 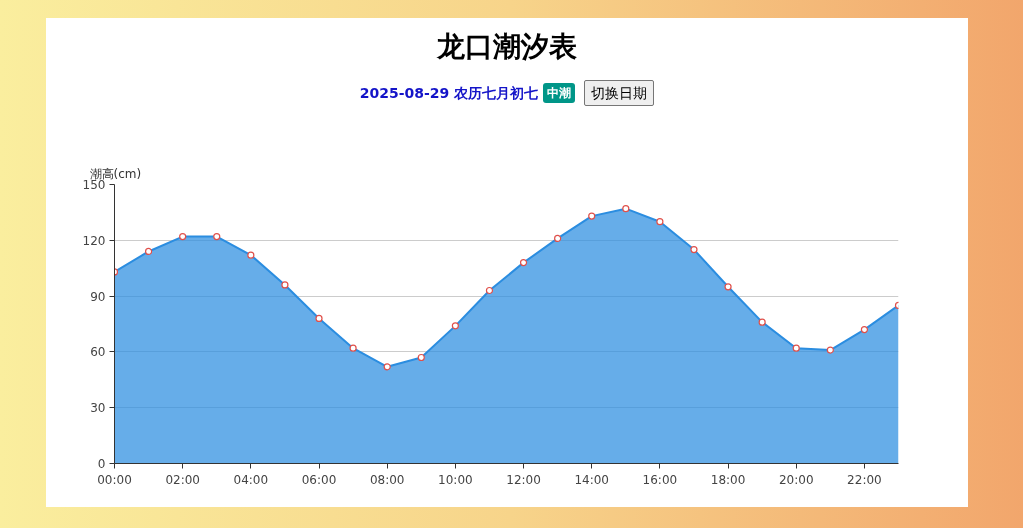 I want to click on y-tick-label: 60, so click(x=98, y=352).